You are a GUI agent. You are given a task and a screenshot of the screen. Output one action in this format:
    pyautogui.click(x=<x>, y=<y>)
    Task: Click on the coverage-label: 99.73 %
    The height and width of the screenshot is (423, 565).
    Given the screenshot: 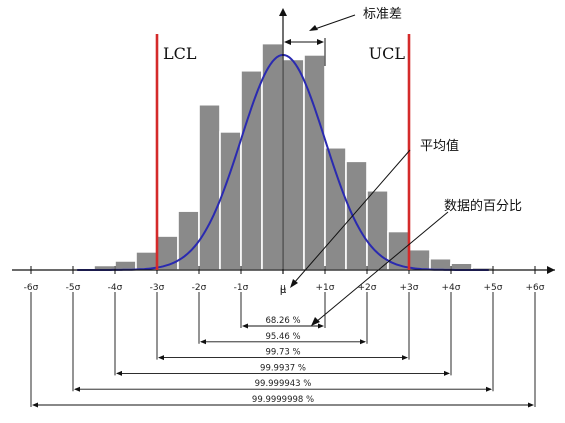 What is the action you would take?
    pyautogui.click(x=282, y=353)
    